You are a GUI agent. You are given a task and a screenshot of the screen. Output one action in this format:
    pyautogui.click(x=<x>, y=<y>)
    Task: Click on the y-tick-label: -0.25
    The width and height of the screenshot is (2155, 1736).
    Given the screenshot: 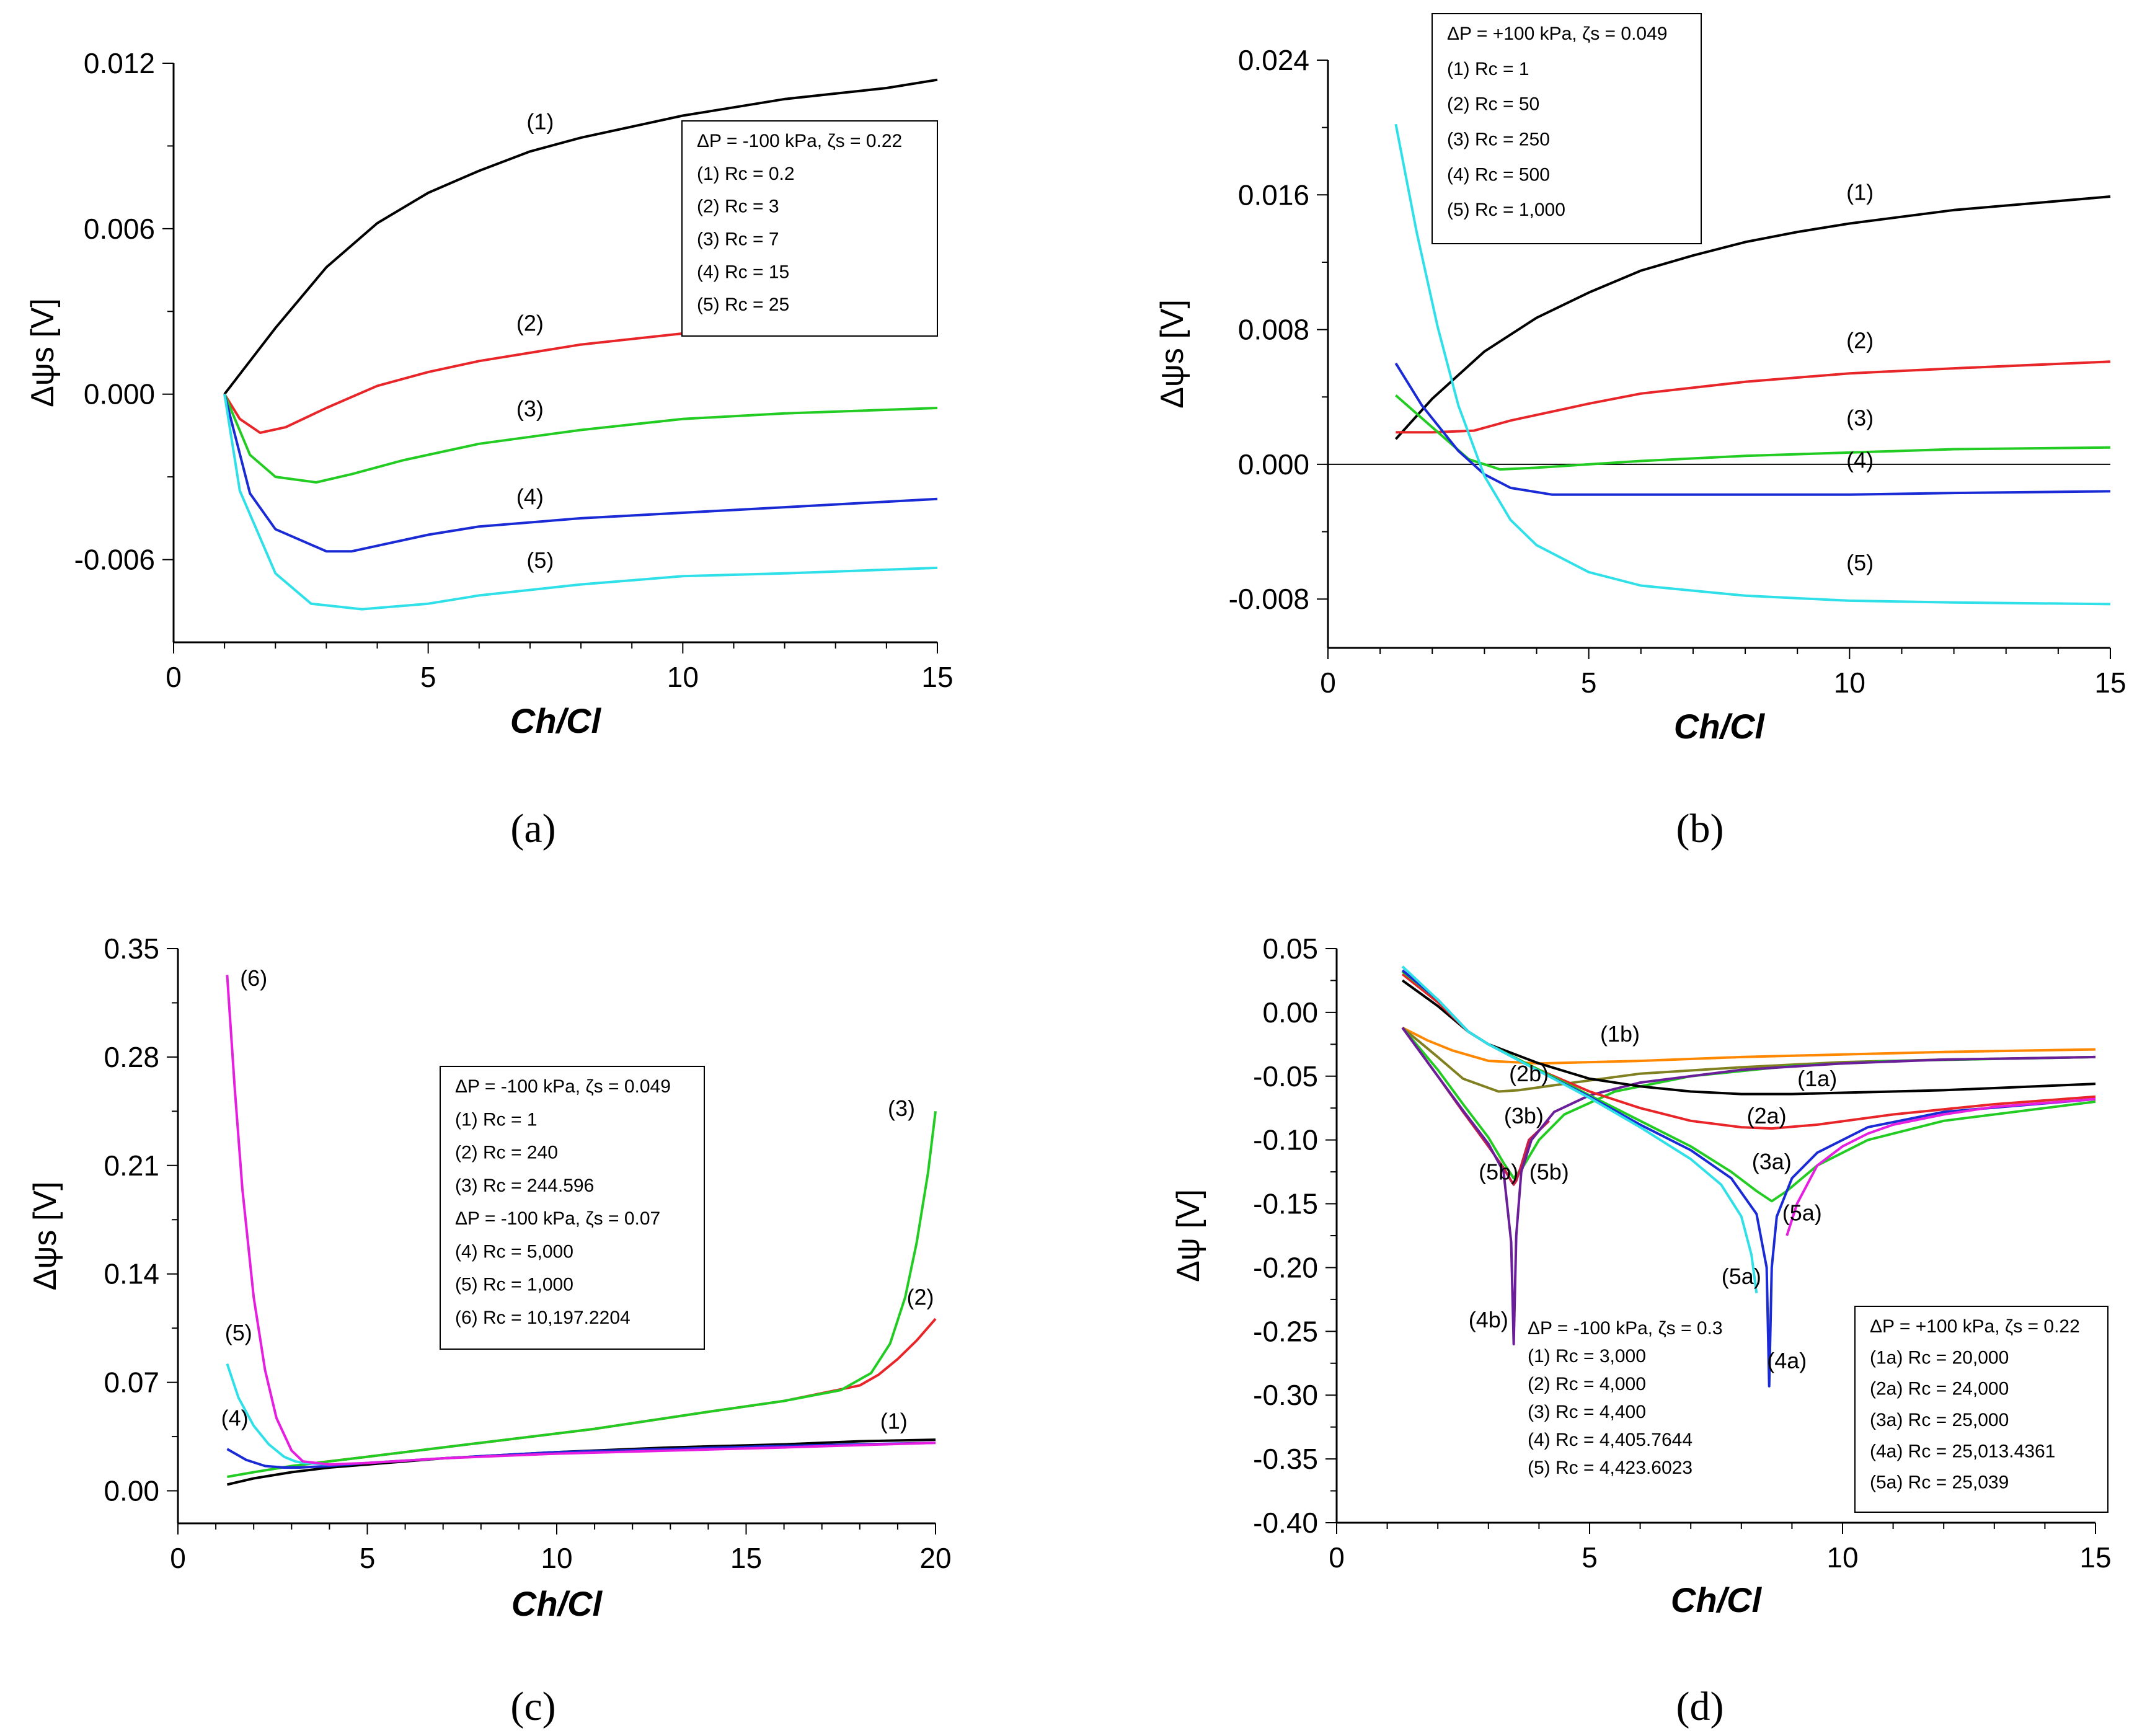 What is the action you would take?
    pyautogui.click(x=1286, y=1331)
    